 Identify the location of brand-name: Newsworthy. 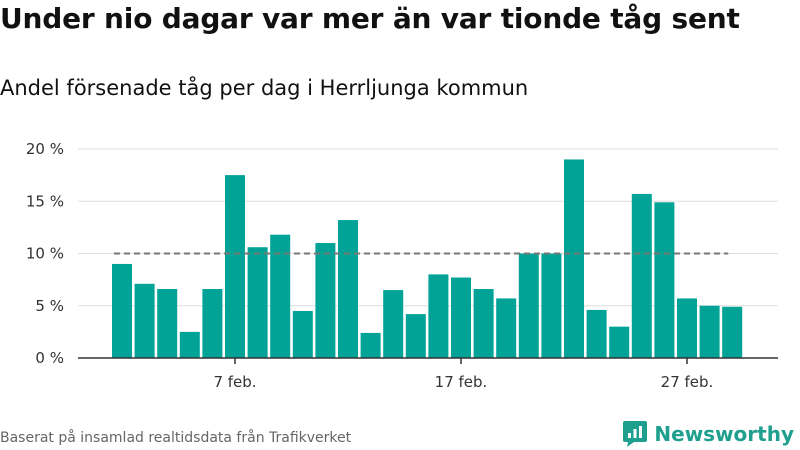
(724, 434).